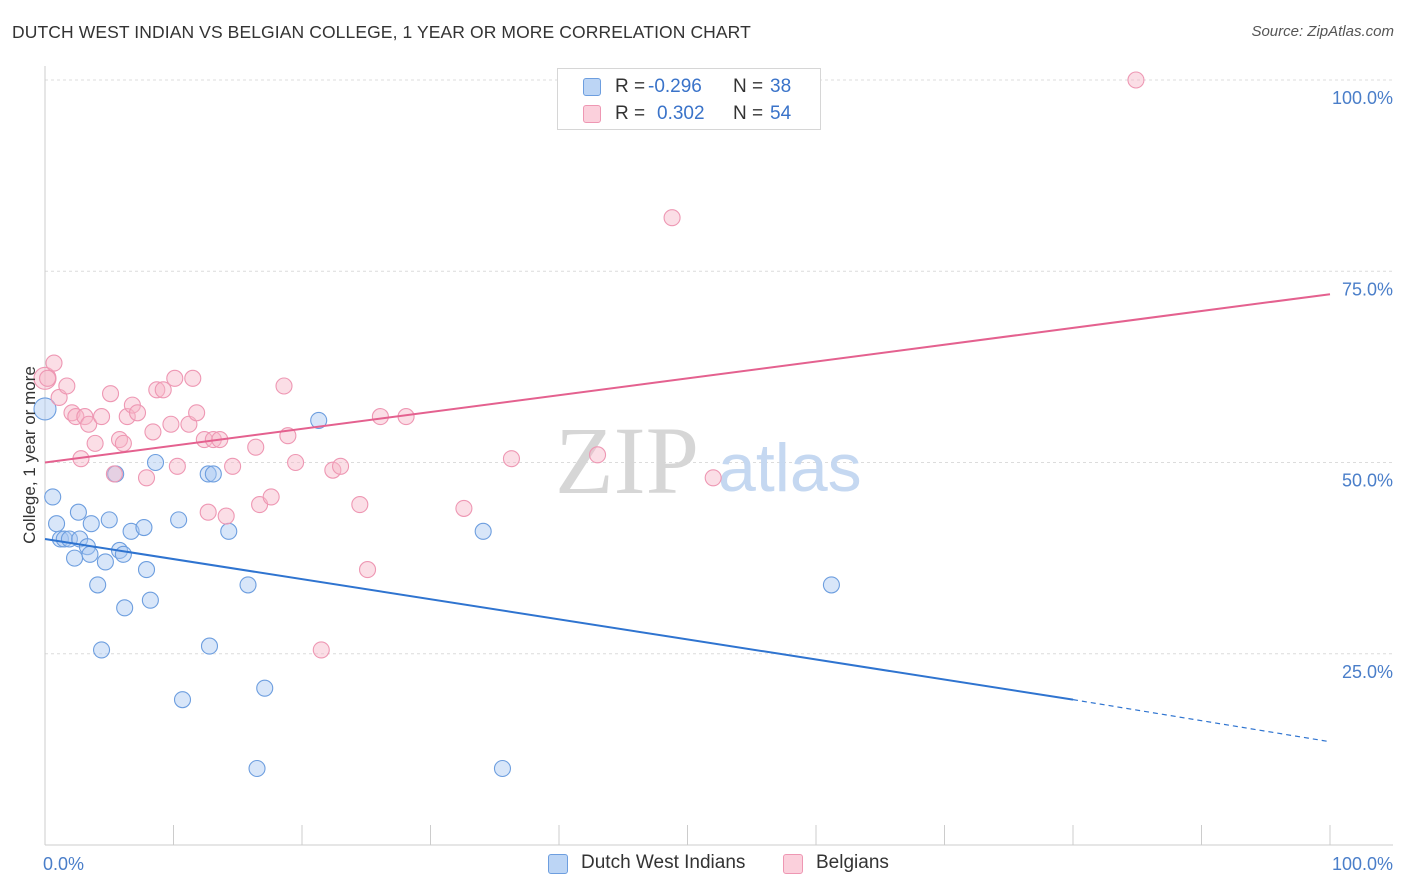 The height and width of the screenshot is (892, 1406). I want to click on y-axis-label: College, 1 year or more, so click(29, 455).